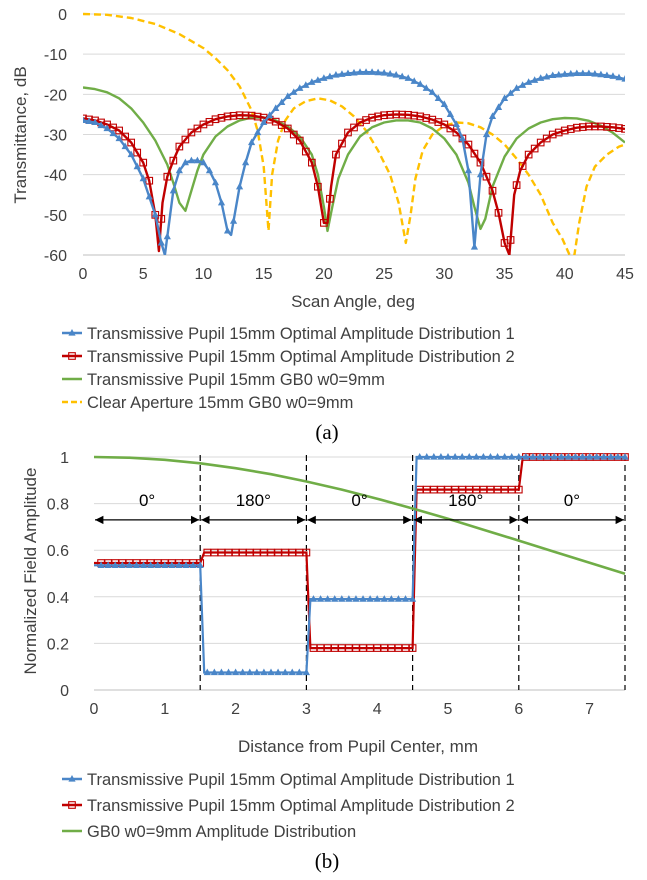 The height and width of the screenshot is (880, 647). Describe the element at coordinates (359, 500) in the screenshot. I see `phase-label: 0°` at that location.